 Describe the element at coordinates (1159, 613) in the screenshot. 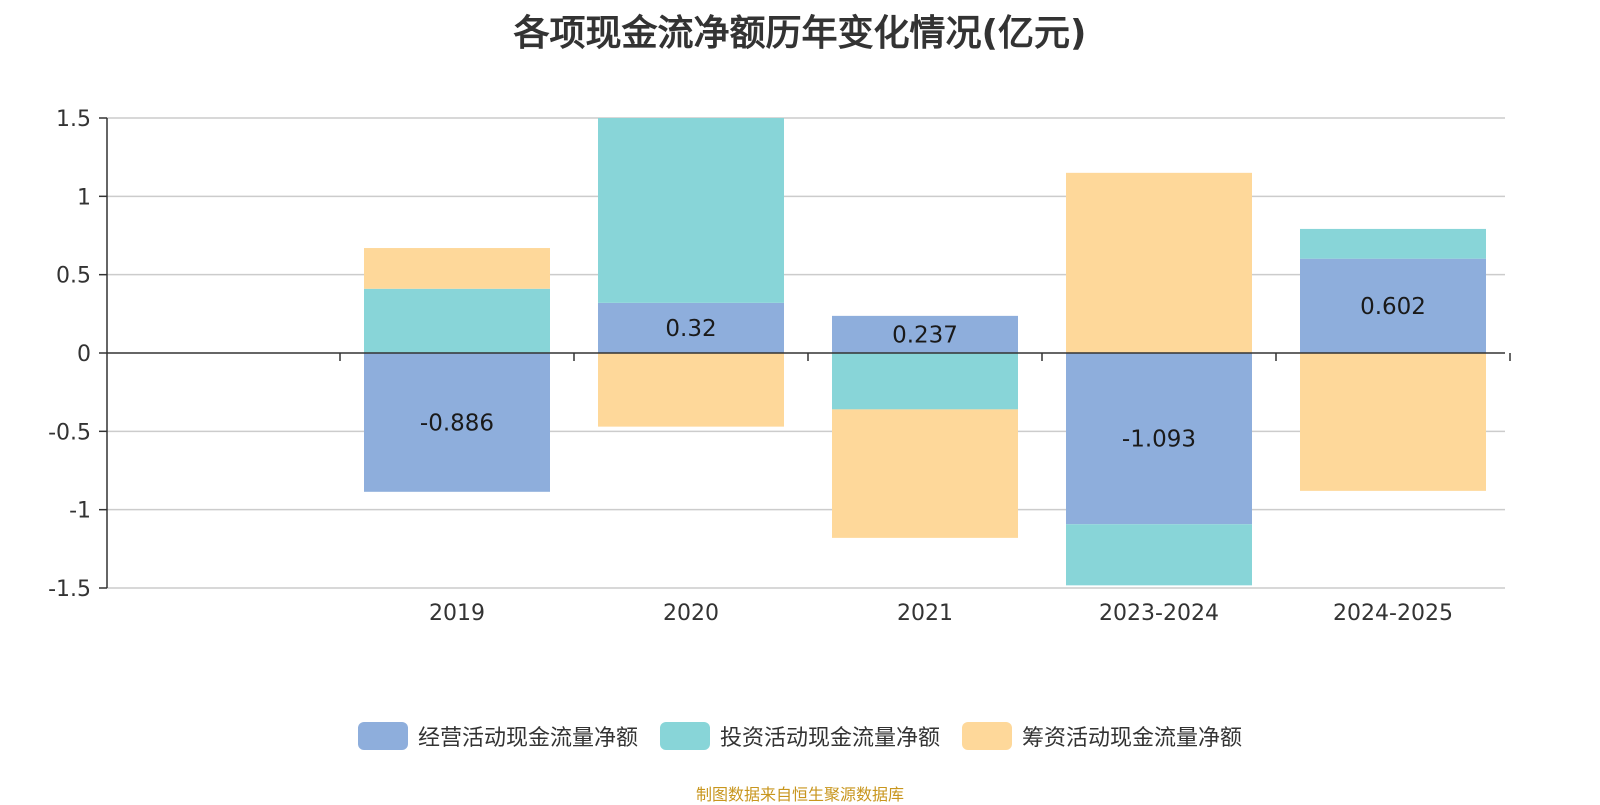

I see `x-tick-label: 2023-2024` at that location.